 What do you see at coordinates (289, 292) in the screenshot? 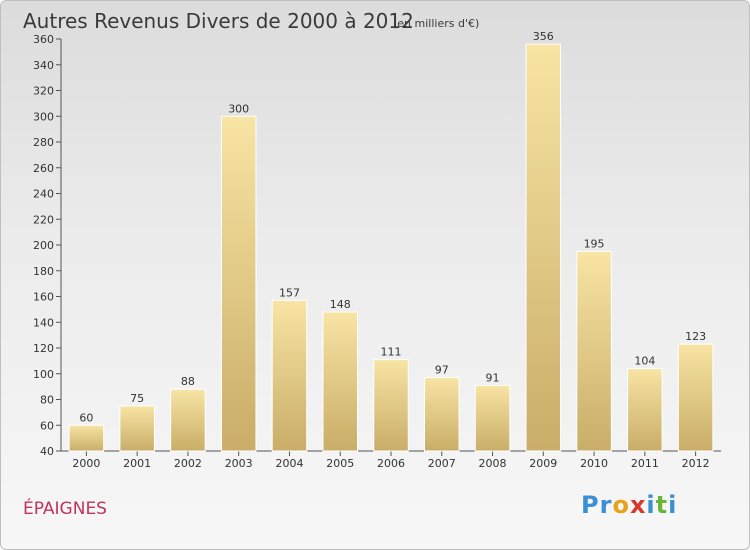
I see `bar-value-label: 157` at bounding box center [289, 292].